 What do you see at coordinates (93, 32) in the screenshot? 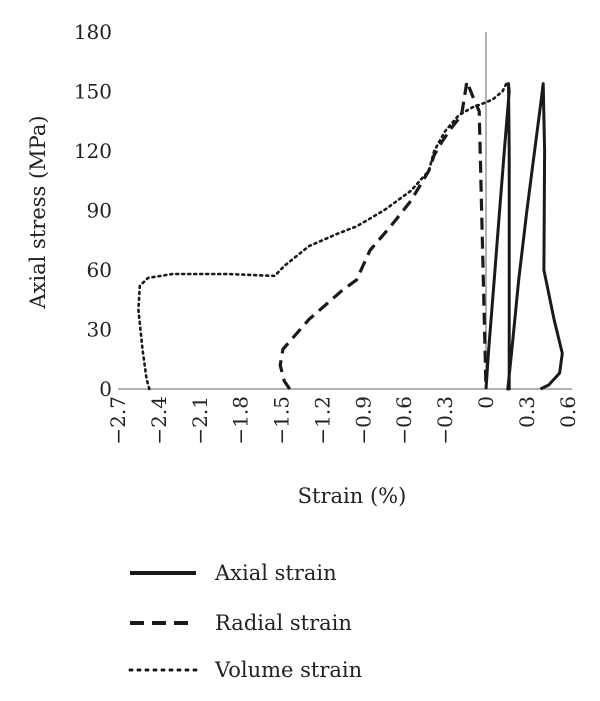
I see `y-tick-label: 180` at bounding box center [93, 32].